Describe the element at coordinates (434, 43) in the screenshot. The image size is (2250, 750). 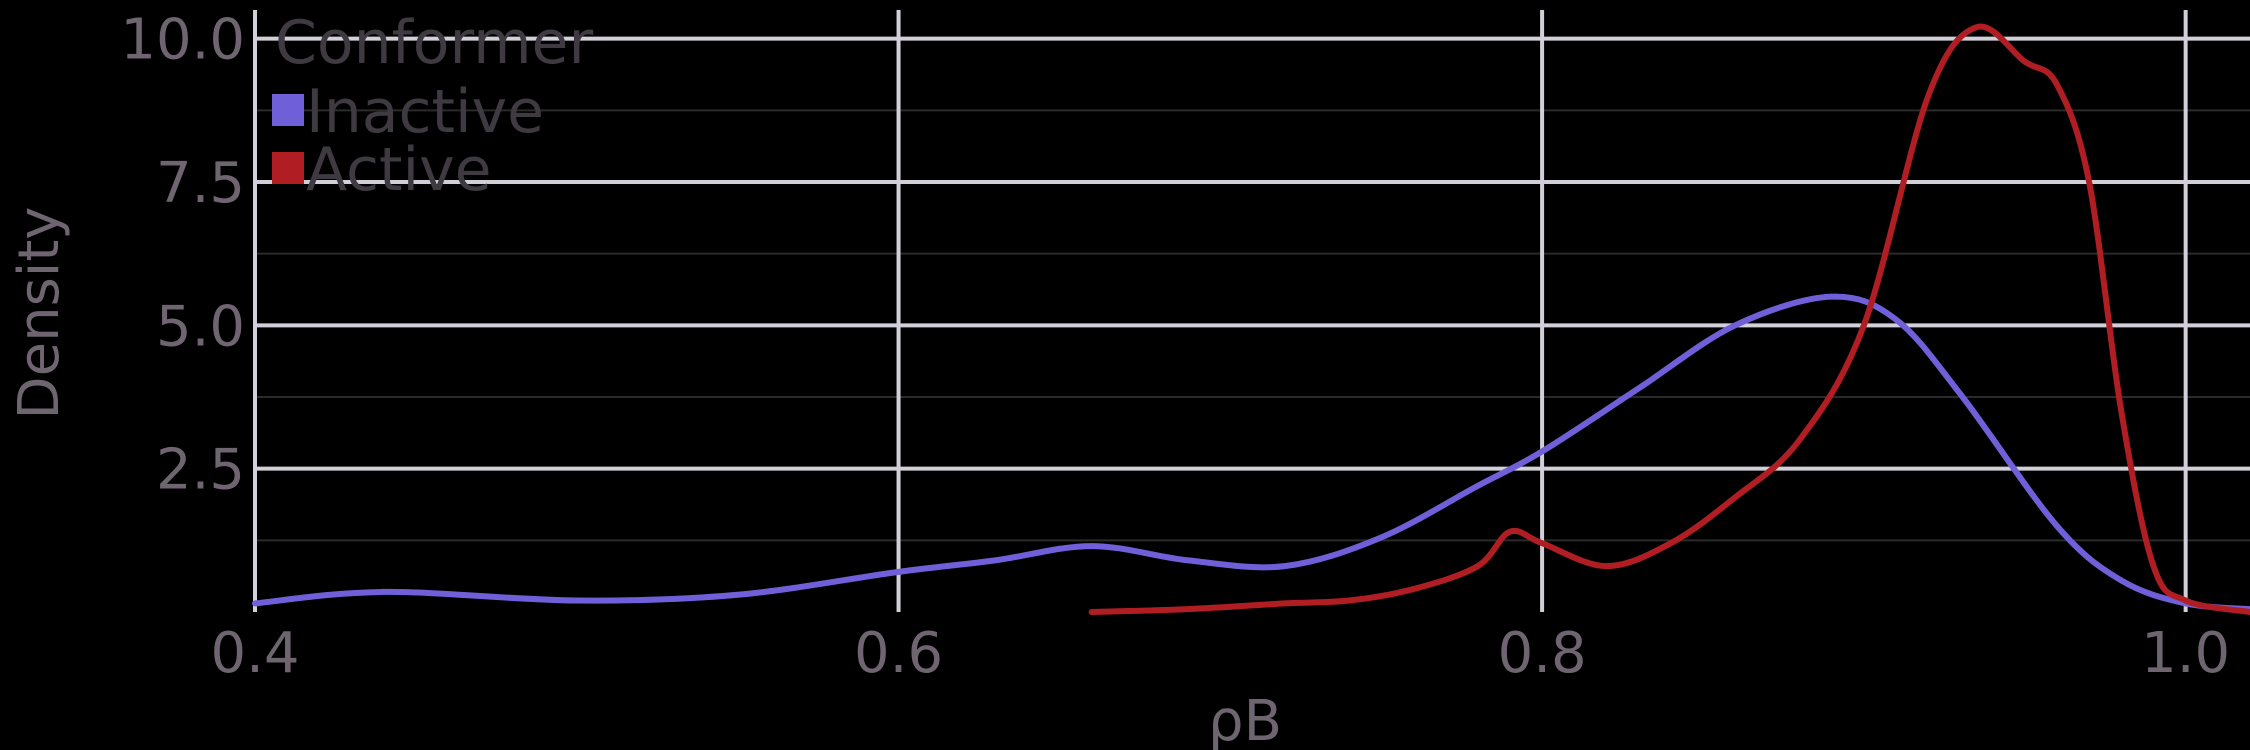
I see `legend-title: Conformer` at that location.